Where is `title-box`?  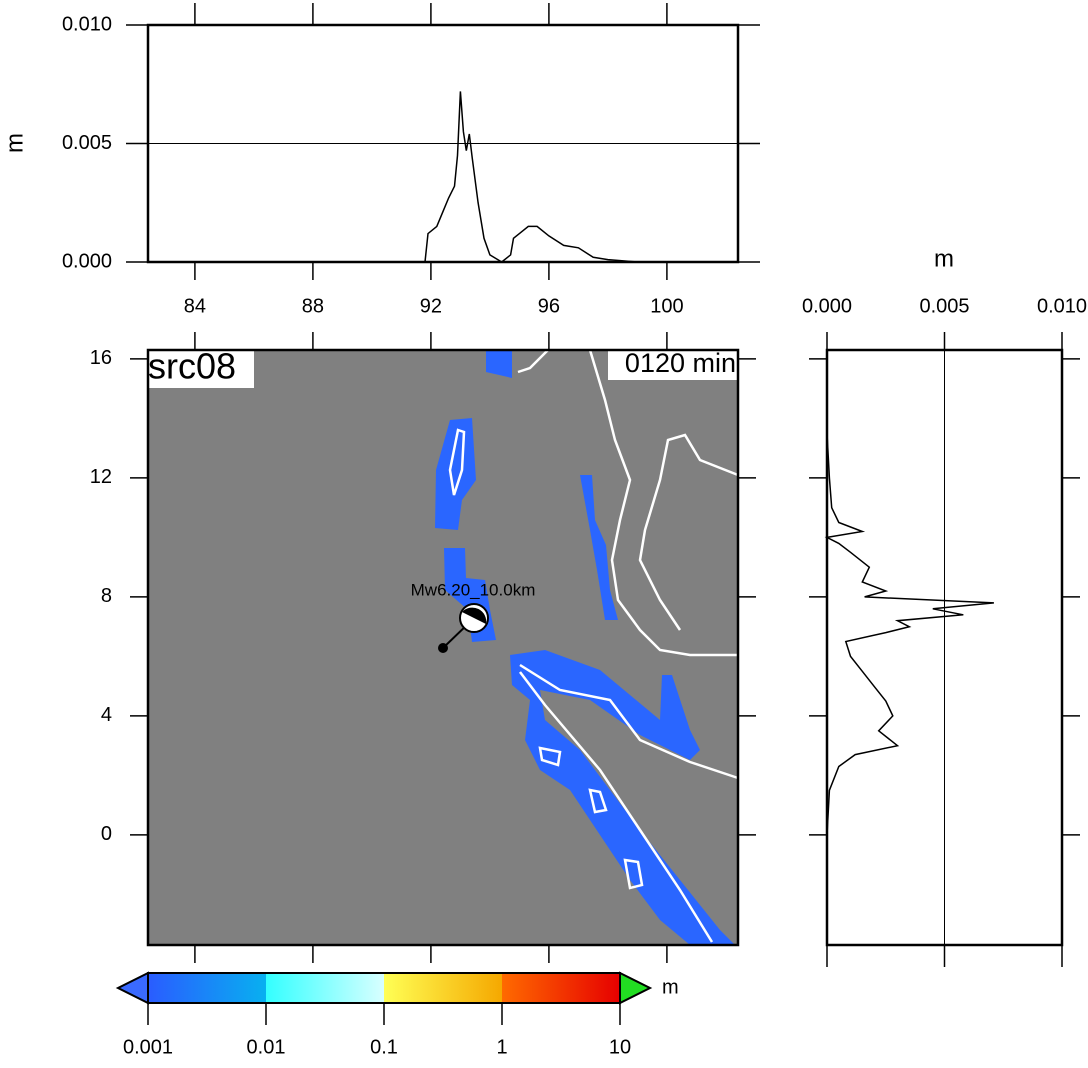 title-box is located at coordinates (200, 369).